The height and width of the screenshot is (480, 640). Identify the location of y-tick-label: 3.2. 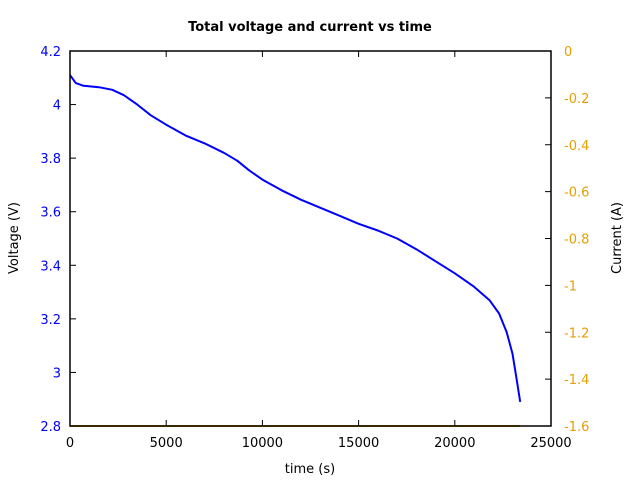
(50, 320).